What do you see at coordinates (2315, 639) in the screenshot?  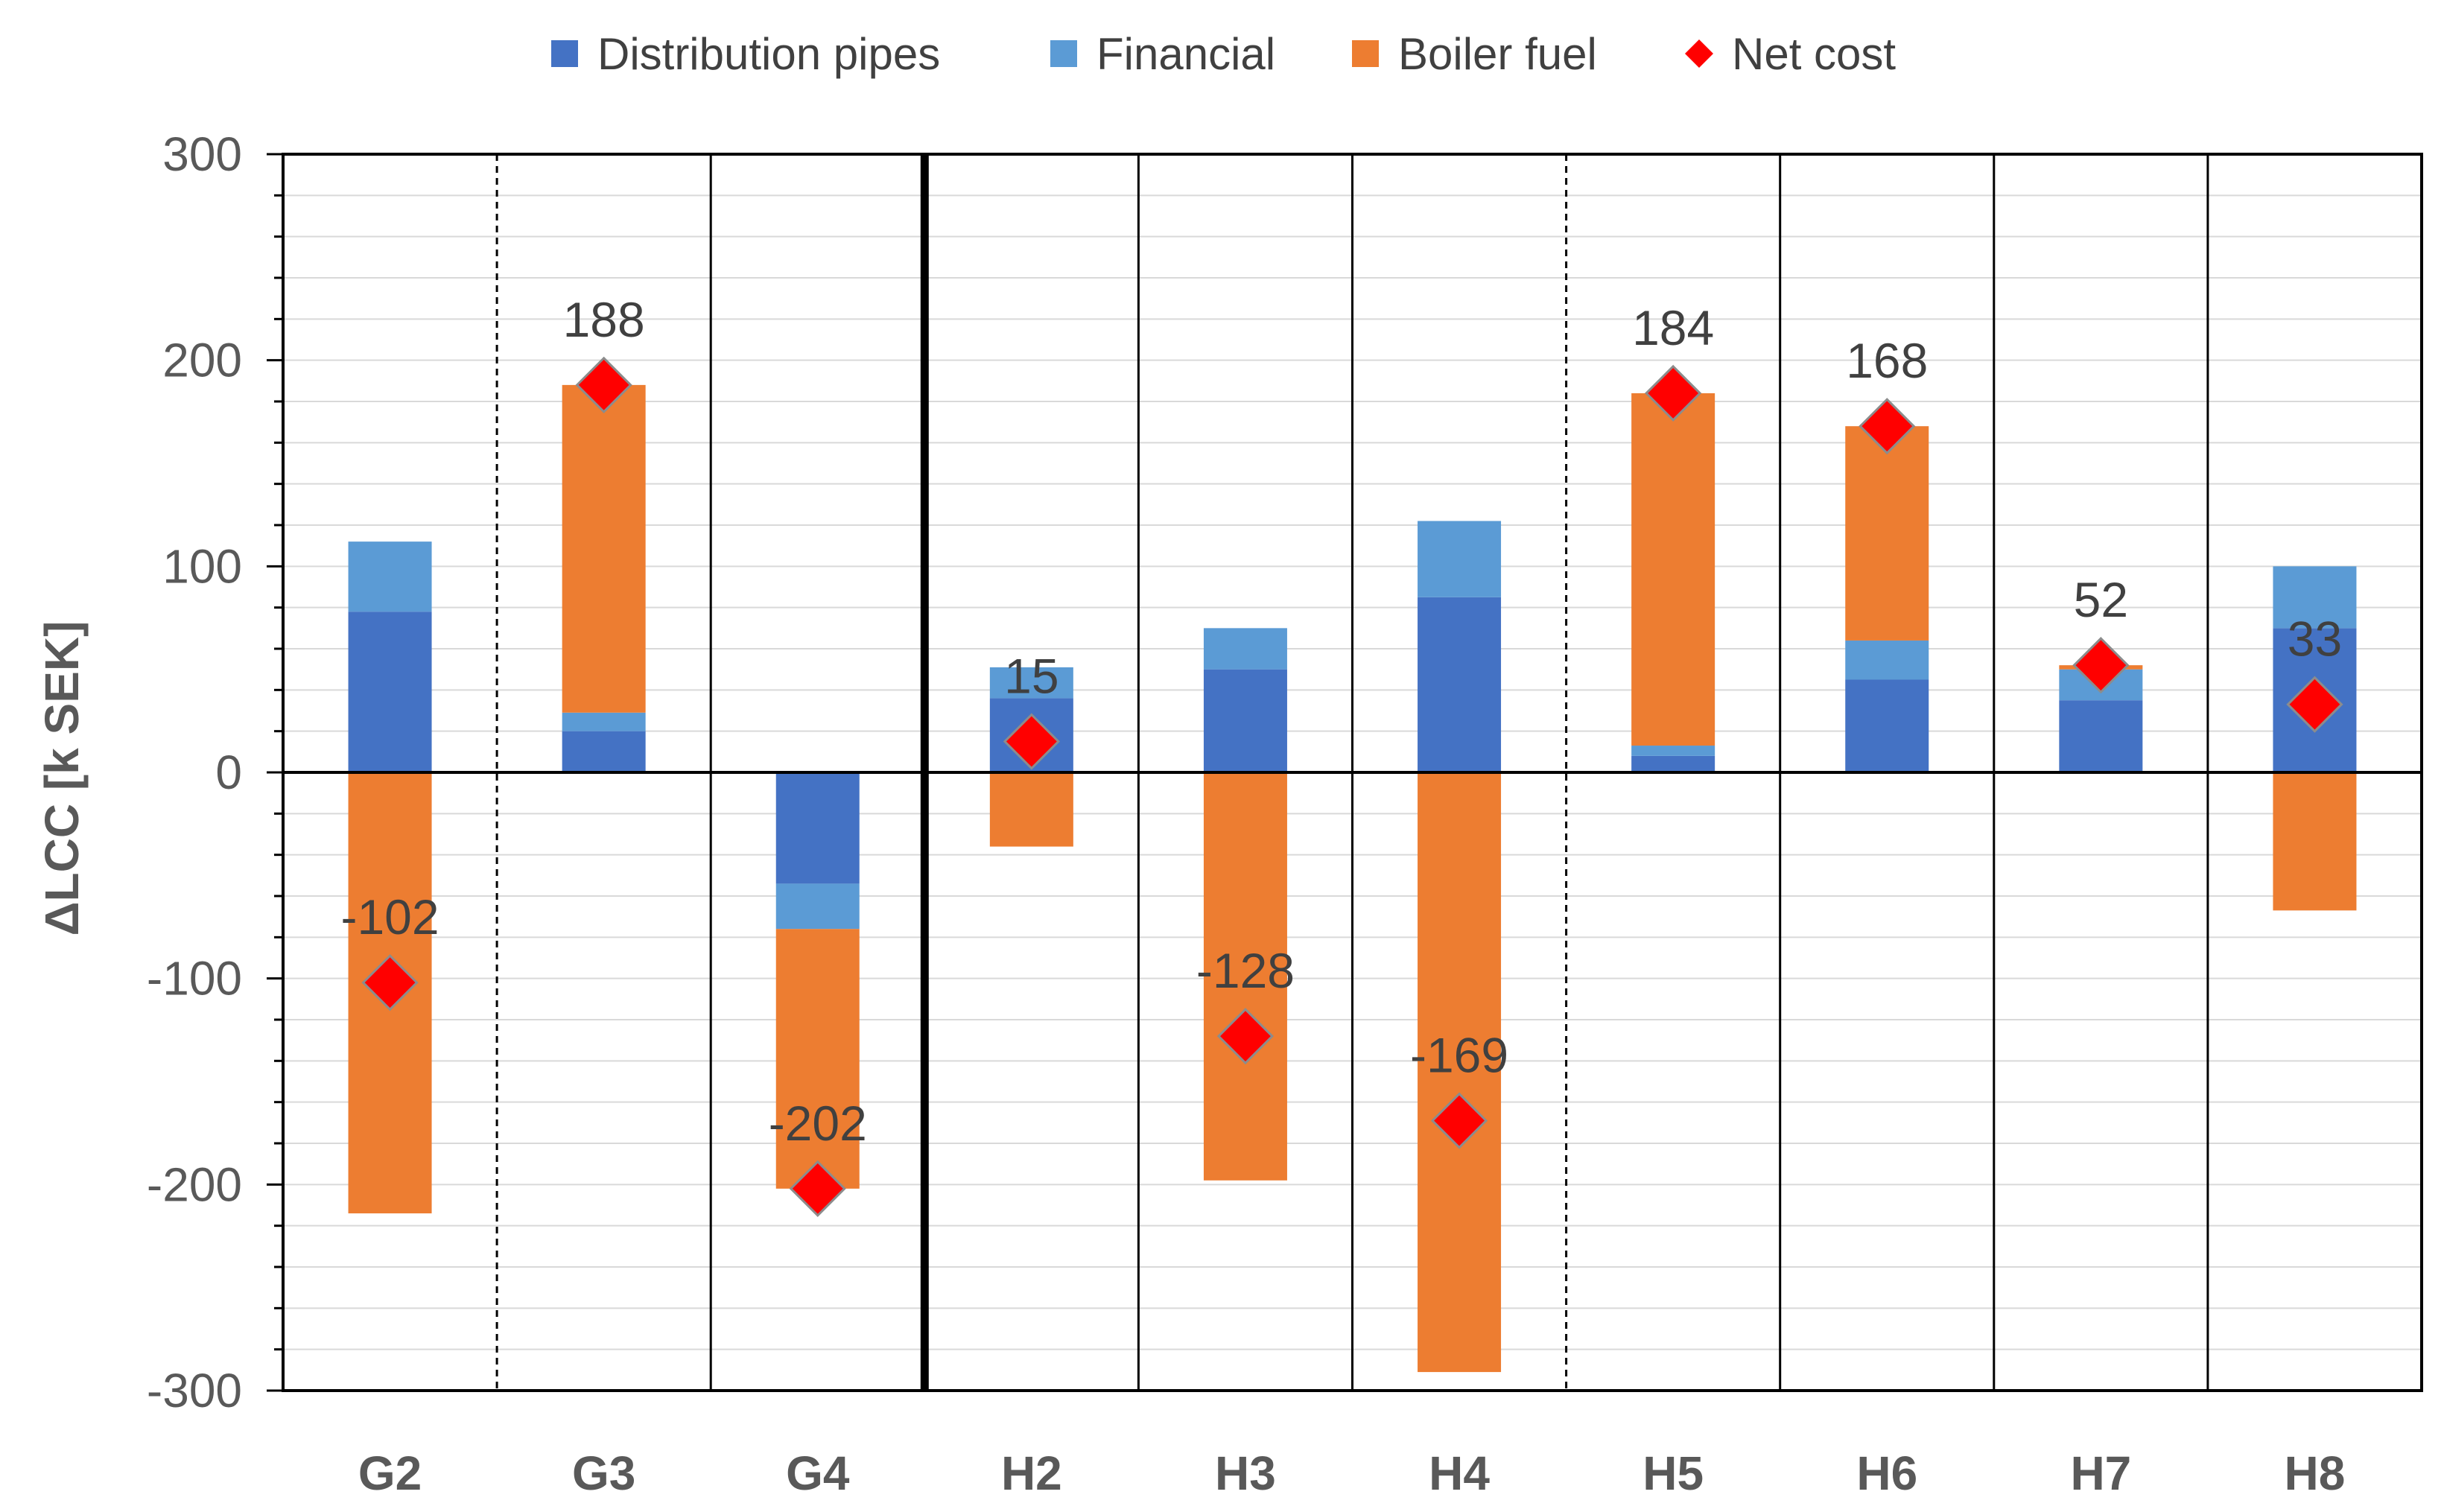 I see `data-label: 33` at bounding box center [2315, 639].